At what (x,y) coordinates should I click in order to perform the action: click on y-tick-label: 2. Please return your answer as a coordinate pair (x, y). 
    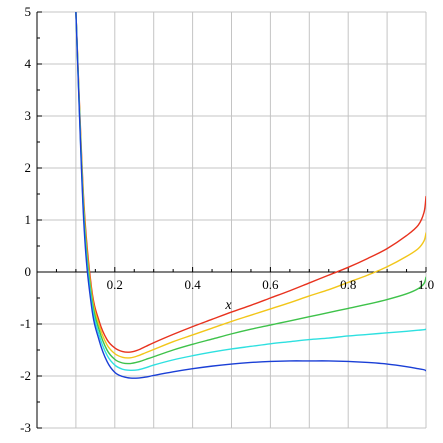
    Looking at the image, I should click on (28, 167).